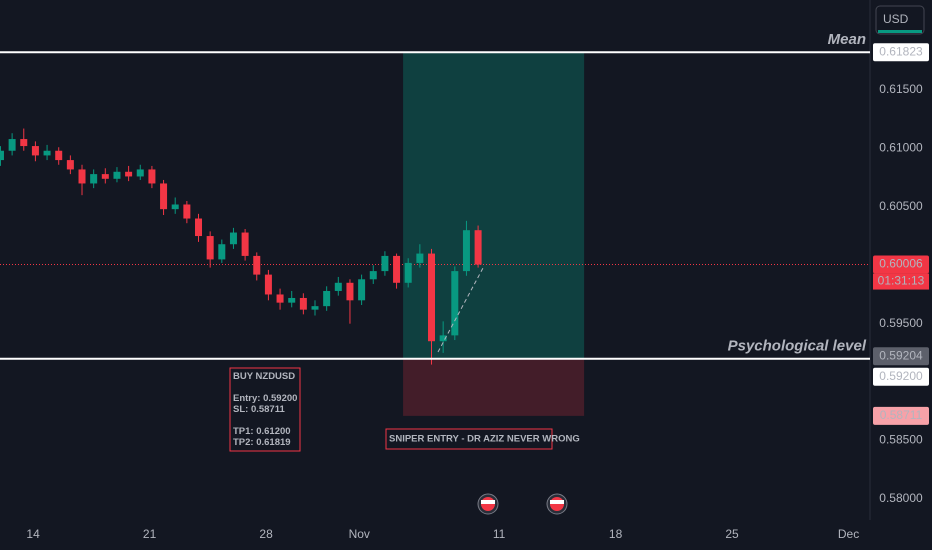  Describe the element at coordinates (901, 498) in the screenshot. I see `y-tick-label: 0.58000` at that location.